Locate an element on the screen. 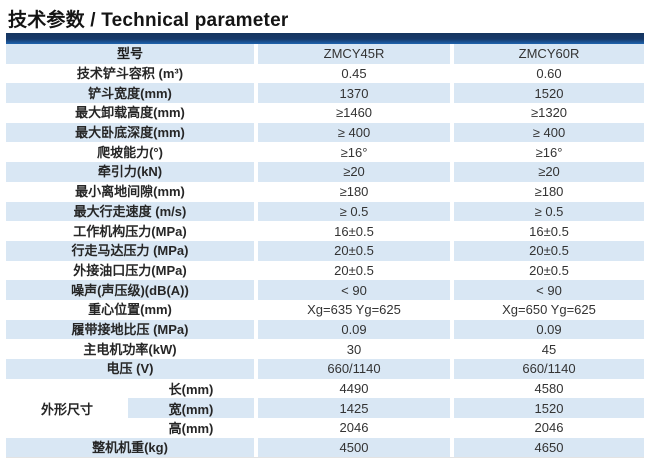  row-value-zmcy45r: 30 is located at coordinates (354, 349).